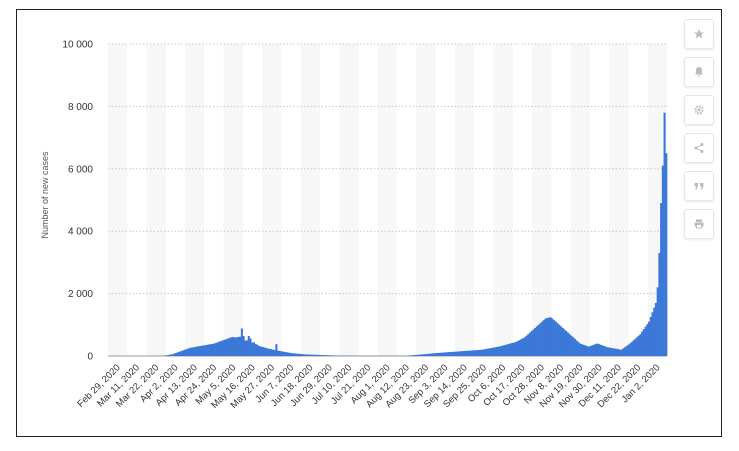 The width and height of the screenshot is (739, 451). I want to click on print-button, so click(699, 224).